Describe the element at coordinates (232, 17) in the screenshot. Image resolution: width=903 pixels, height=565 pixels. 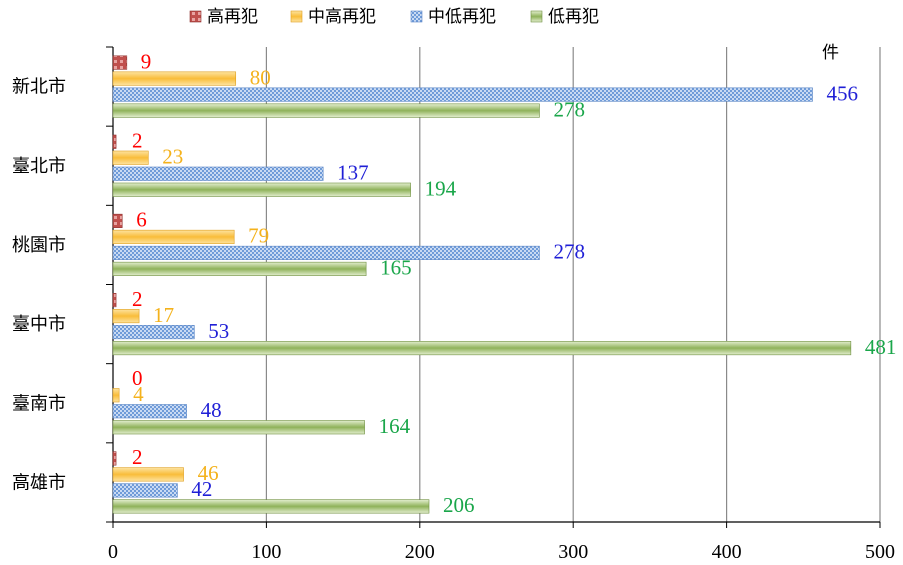
I see `legend-label: 高再犯` at that location.